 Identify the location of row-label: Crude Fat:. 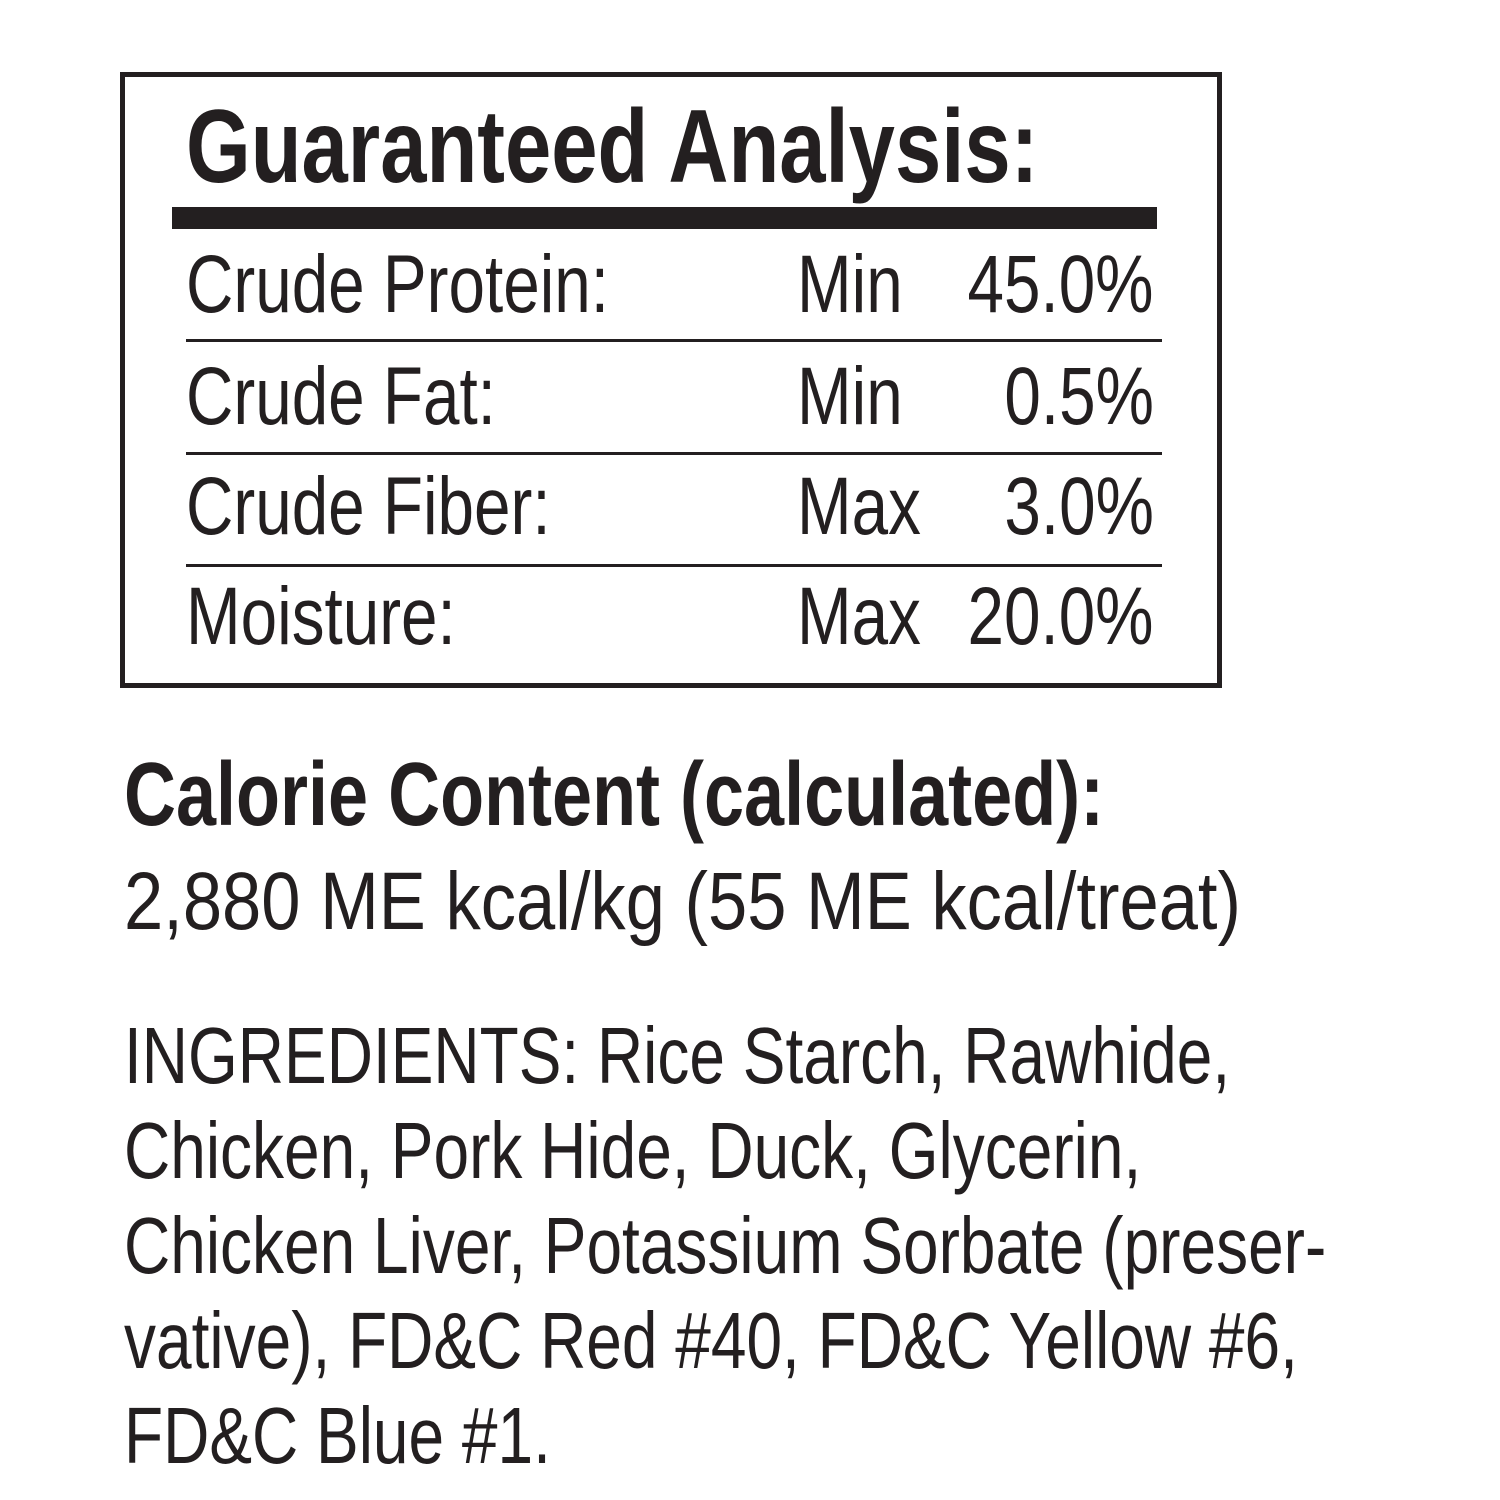
(341, 396).